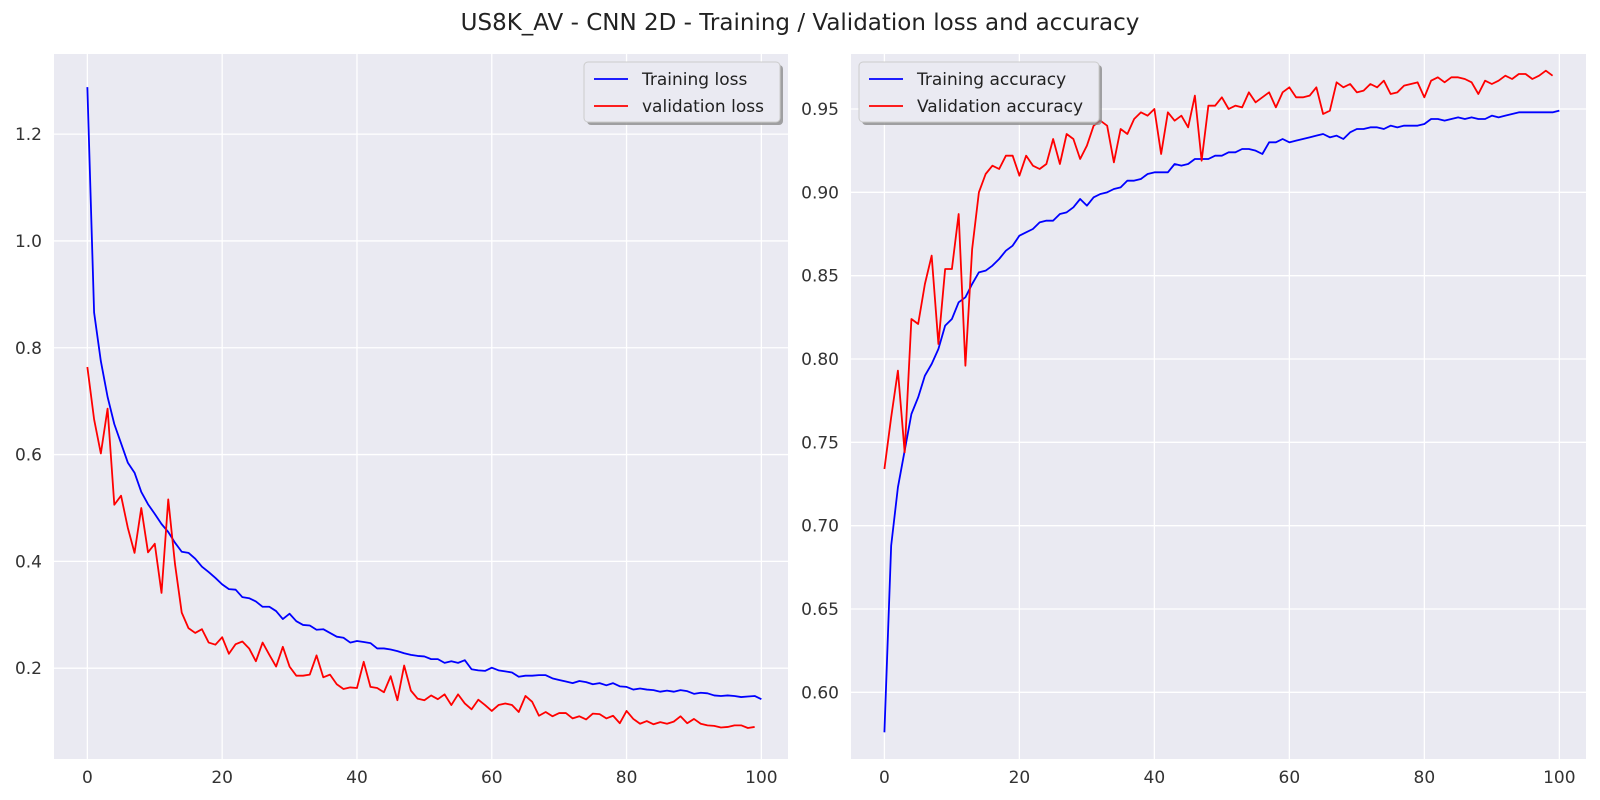  Describe the element at coordinates (820, 360) in the screenshot. I see `accuracy-y-tick-label: 0.80` at that location.